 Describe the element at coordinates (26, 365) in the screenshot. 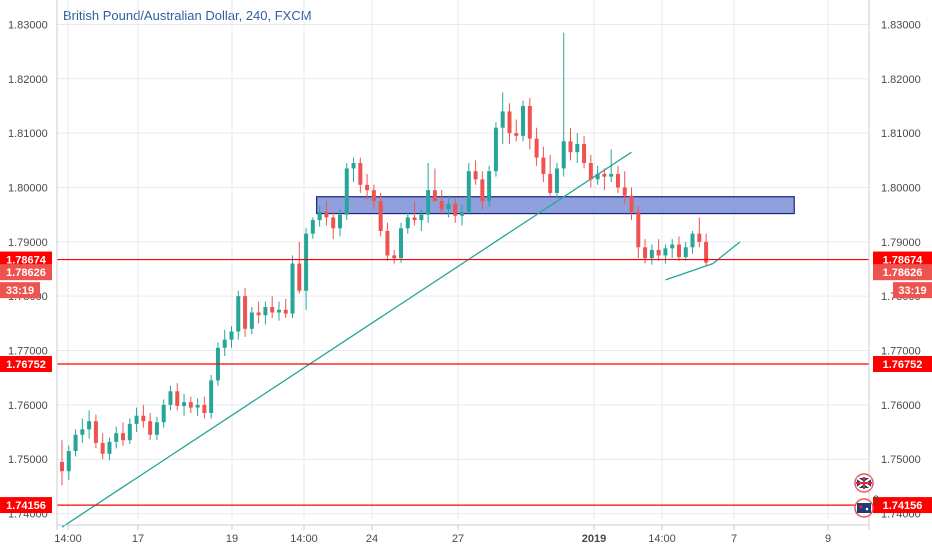

I see `level-tag-left-label: 1.76752` at that location.